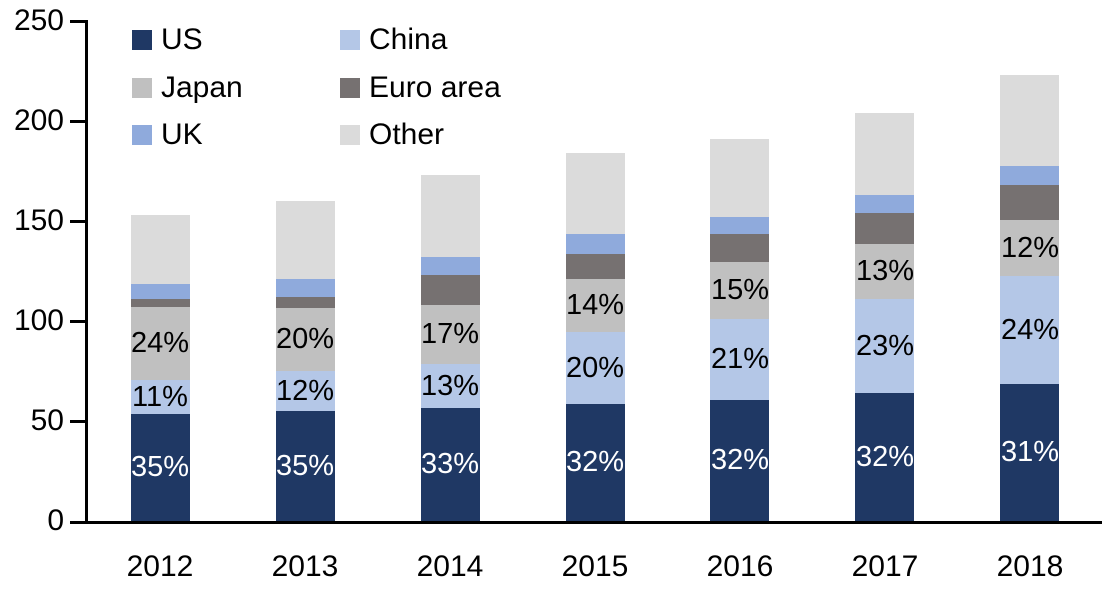 This screenshot has width=1102, height=598. I want to click on legend-item-us: US, so click(167, 40).